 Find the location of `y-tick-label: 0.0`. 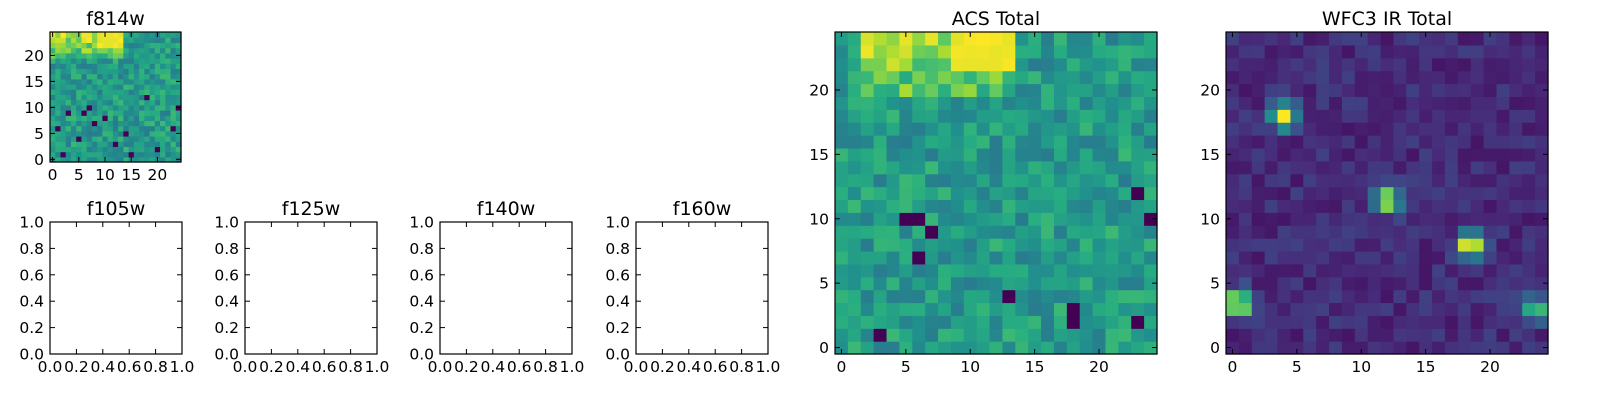

y-tick-label: 0.0 is located at coordinates (421, 355).